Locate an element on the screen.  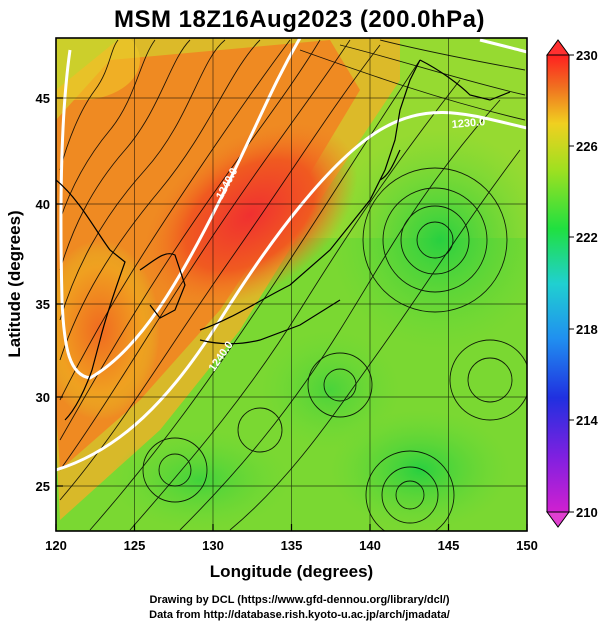
colorbar-tick-label: 218 is located at coordinates (587, 329).